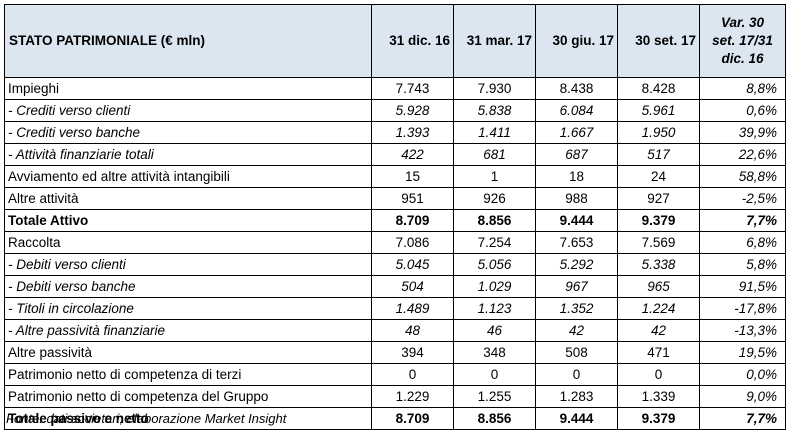  What do you see at coordinates (658, 264) in the screenshot?
I see `cell-30-set-17: 5.338` at bounding box center [658, 264].